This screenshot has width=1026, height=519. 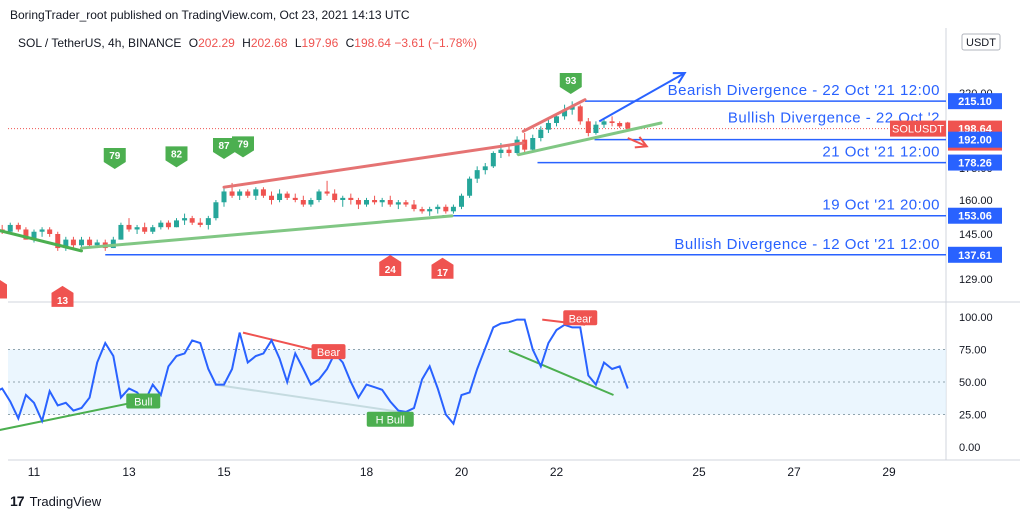 I want to click on price-tick-label: 175.00, so click(x=976, y=169).